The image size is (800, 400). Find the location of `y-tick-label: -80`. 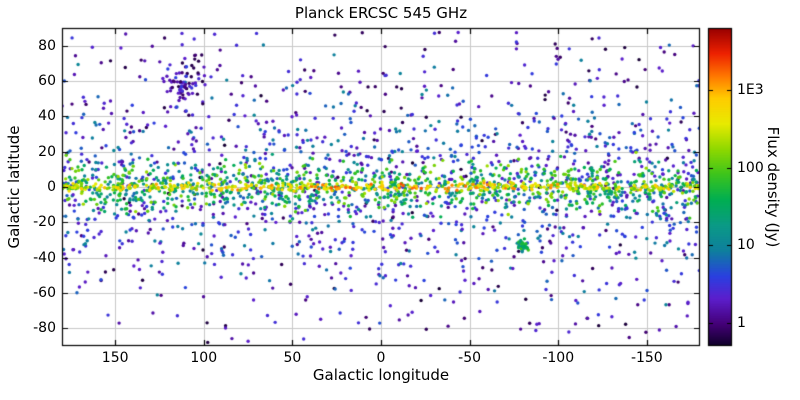

y-tick-label: -80 is located at coordinates (44, 328).